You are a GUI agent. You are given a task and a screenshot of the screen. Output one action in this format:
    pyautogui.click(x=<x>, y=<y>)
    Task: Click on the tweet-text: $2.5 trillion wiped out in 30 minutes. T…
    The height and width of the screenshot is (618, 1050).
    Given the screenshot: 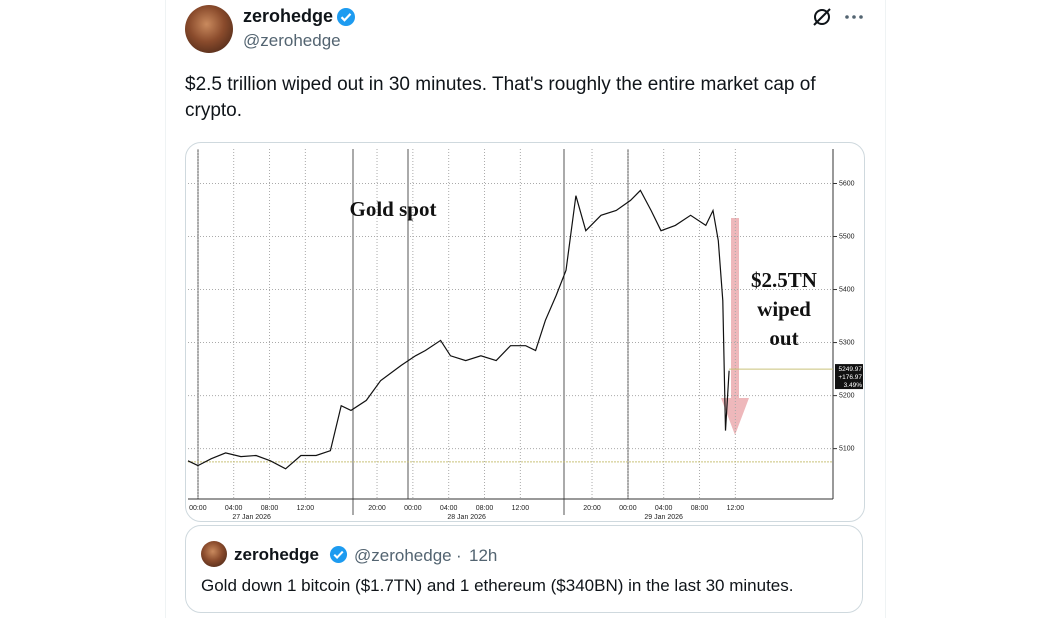 What is the action you would take?
    pyautogui.click(x=500, y=97)
    